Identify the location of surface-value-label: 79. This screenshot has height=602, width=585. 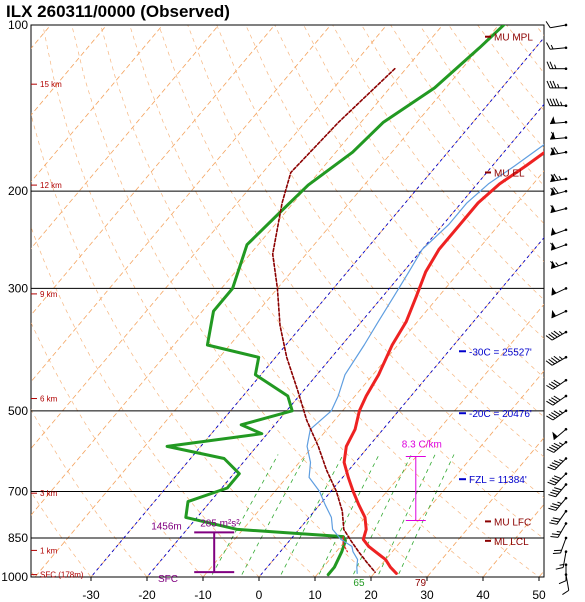
(421, 583).